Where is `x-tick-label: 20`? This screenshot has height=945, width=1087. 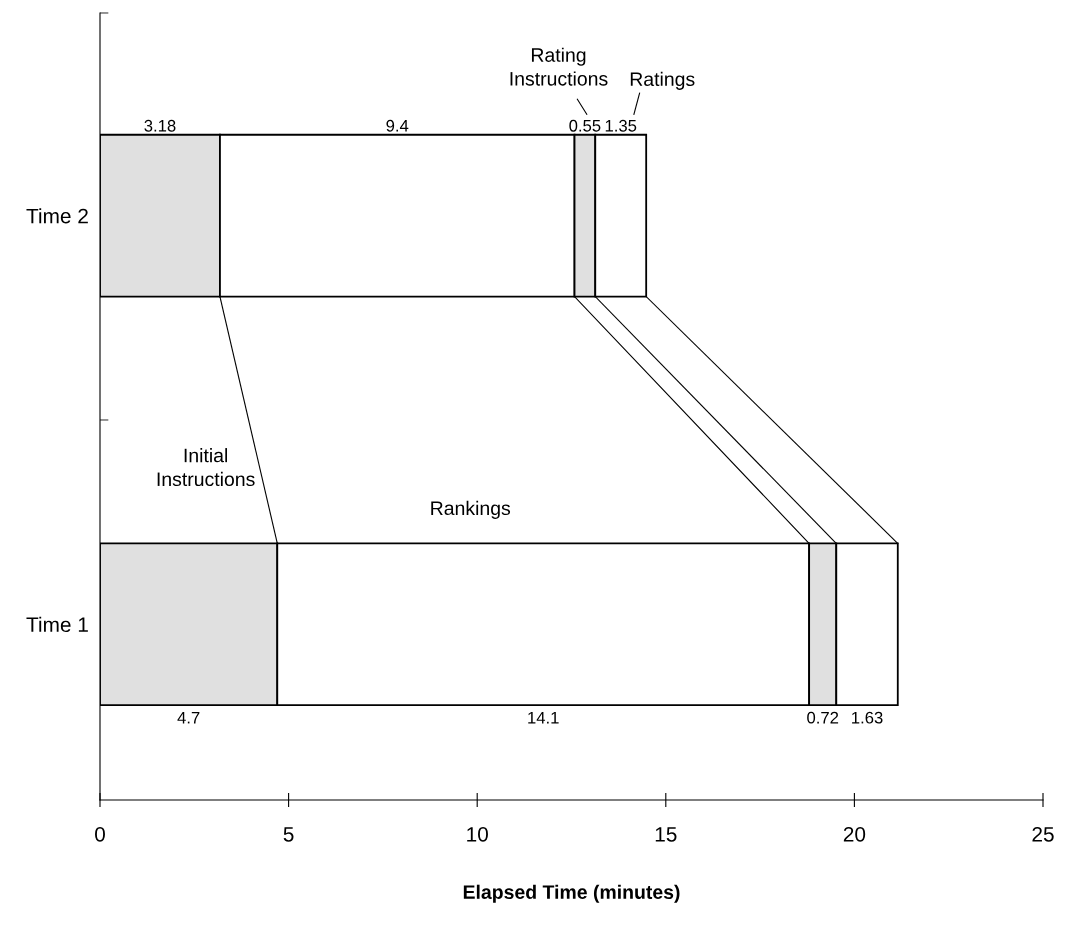
x-tick-label: 20 is located at coordinates (854, 834).